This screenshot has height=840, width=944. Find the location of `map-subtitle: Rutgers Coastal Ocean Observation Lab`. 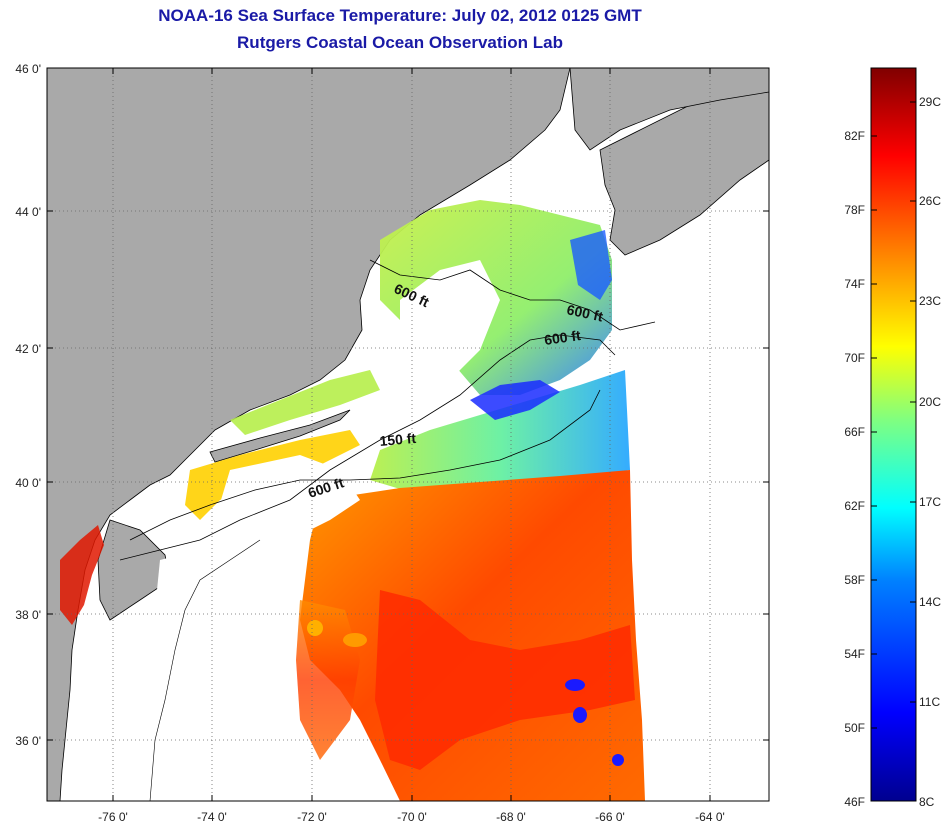

map-subtitle: Rutgers Coastal Ocean Observation Lab is located at coordinates (400, 42).